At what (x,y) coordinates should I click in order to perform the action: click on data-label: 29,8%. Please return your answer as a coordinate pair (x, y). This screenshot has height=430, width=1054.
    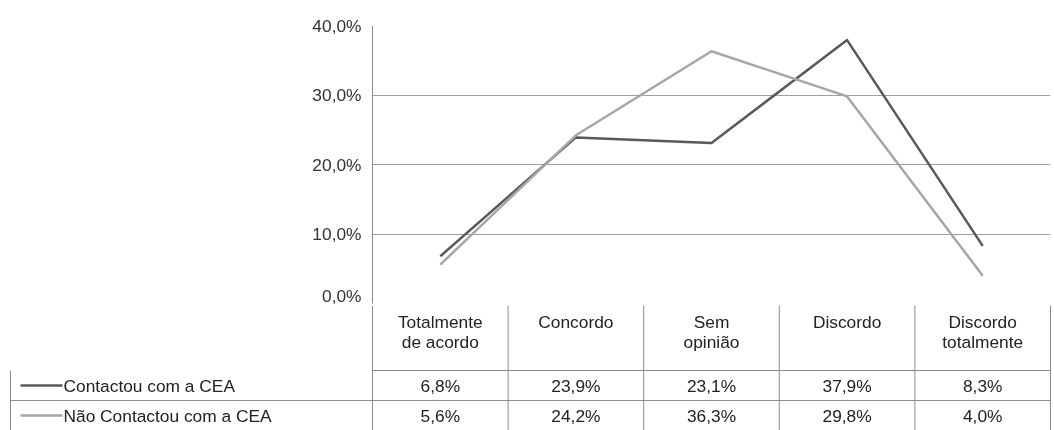
    Looking at the image, I should click on (847, 415).